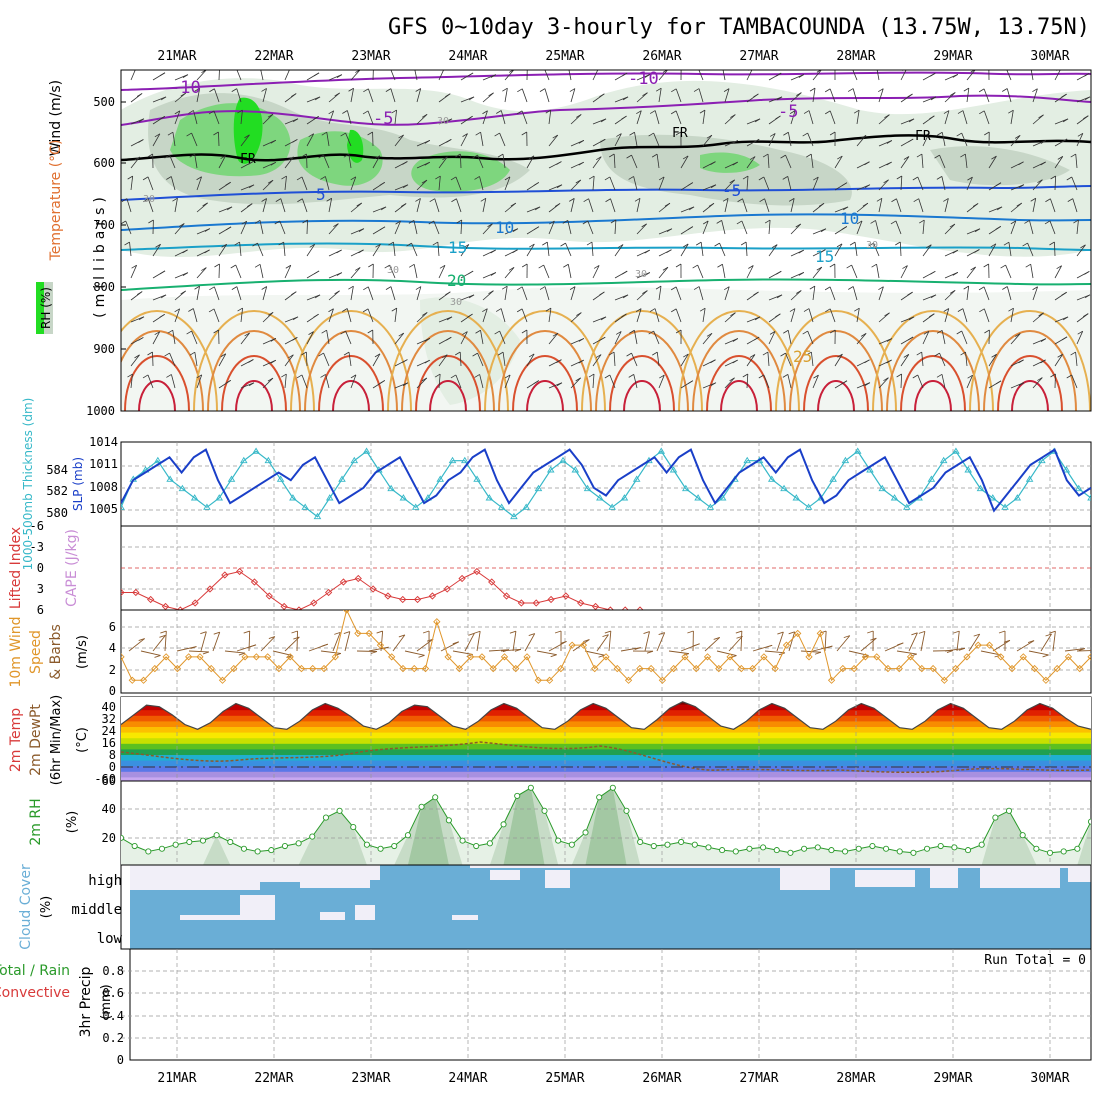 The image size is (1100, 1104). I want to click on rh-tick: 40, so click(109, 809).